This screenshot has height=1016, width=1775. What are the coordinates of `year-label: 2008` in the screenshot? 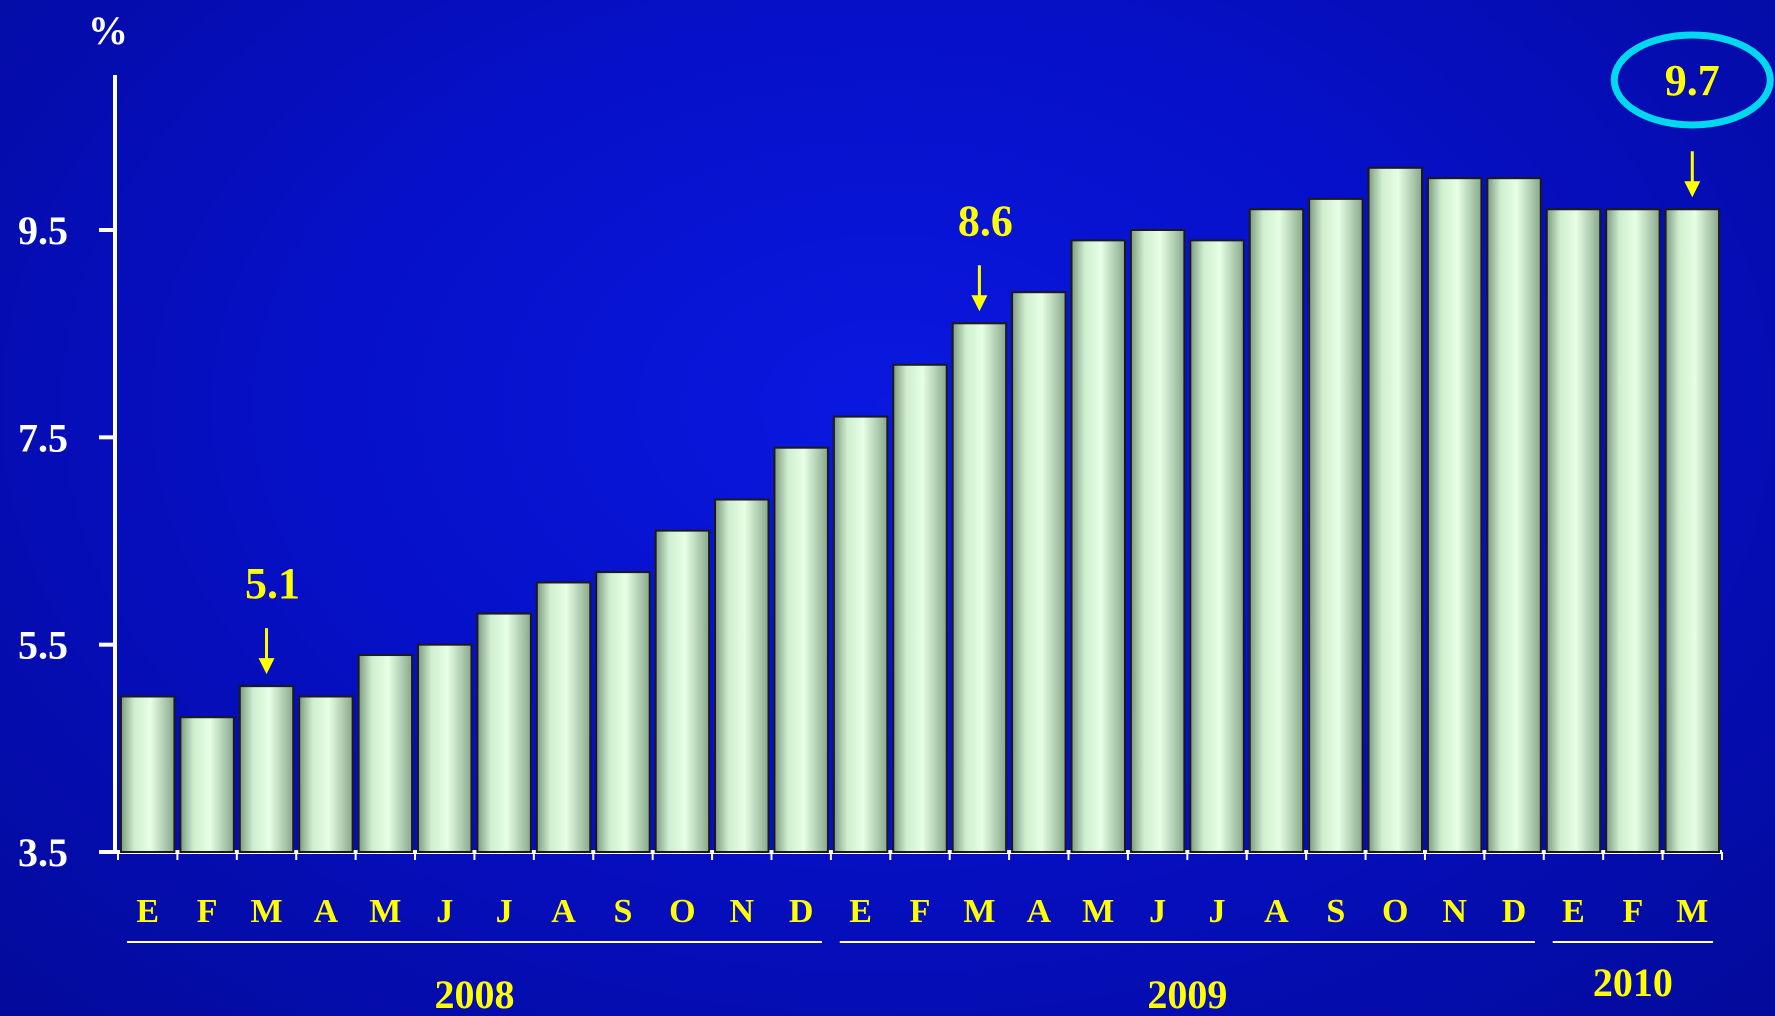 It's located at (474, 994).